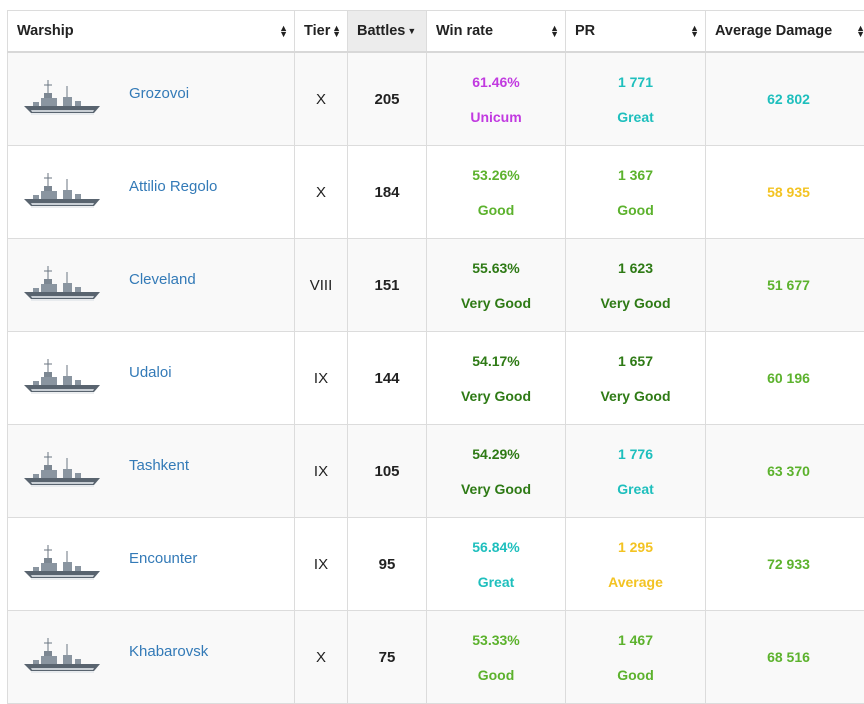 This screenshot has height=704, width=864. Describe the element at coordinates (151, 32) in the screenshot. I see `column-header-warship: Warship ▲▼` at that location.